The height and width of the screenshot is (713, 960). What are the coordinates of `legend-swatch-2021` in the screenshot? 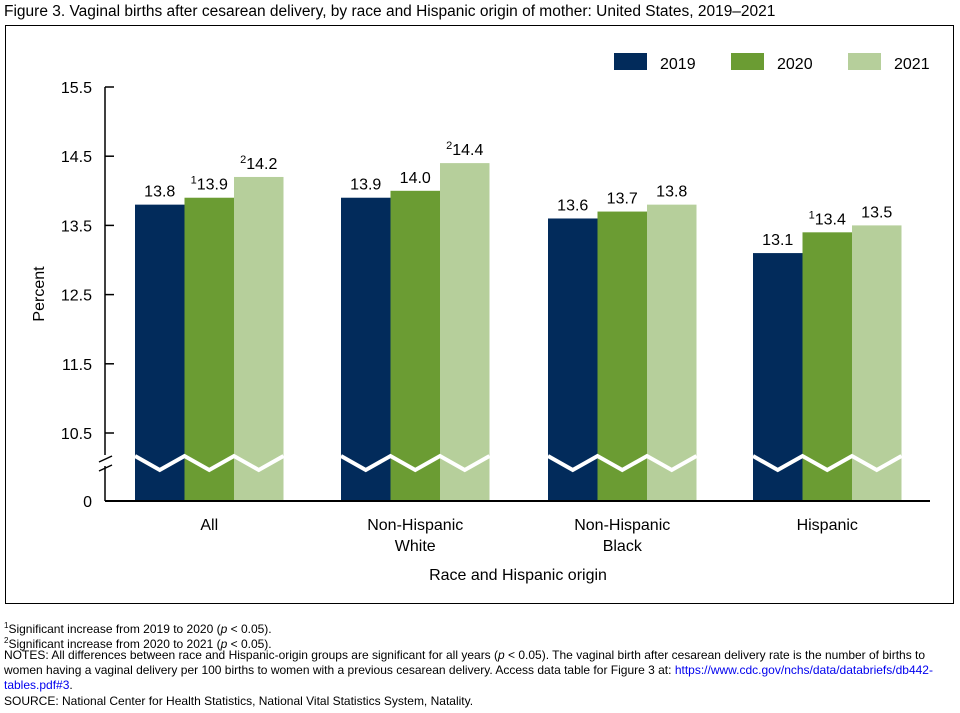 It's located at (864, 61).